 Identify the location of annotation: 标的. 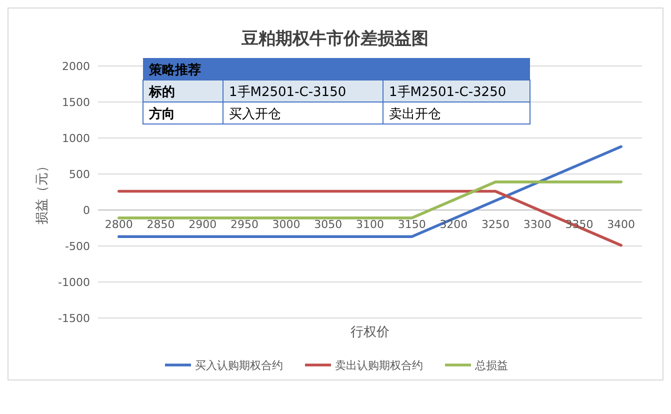
(161, 92).